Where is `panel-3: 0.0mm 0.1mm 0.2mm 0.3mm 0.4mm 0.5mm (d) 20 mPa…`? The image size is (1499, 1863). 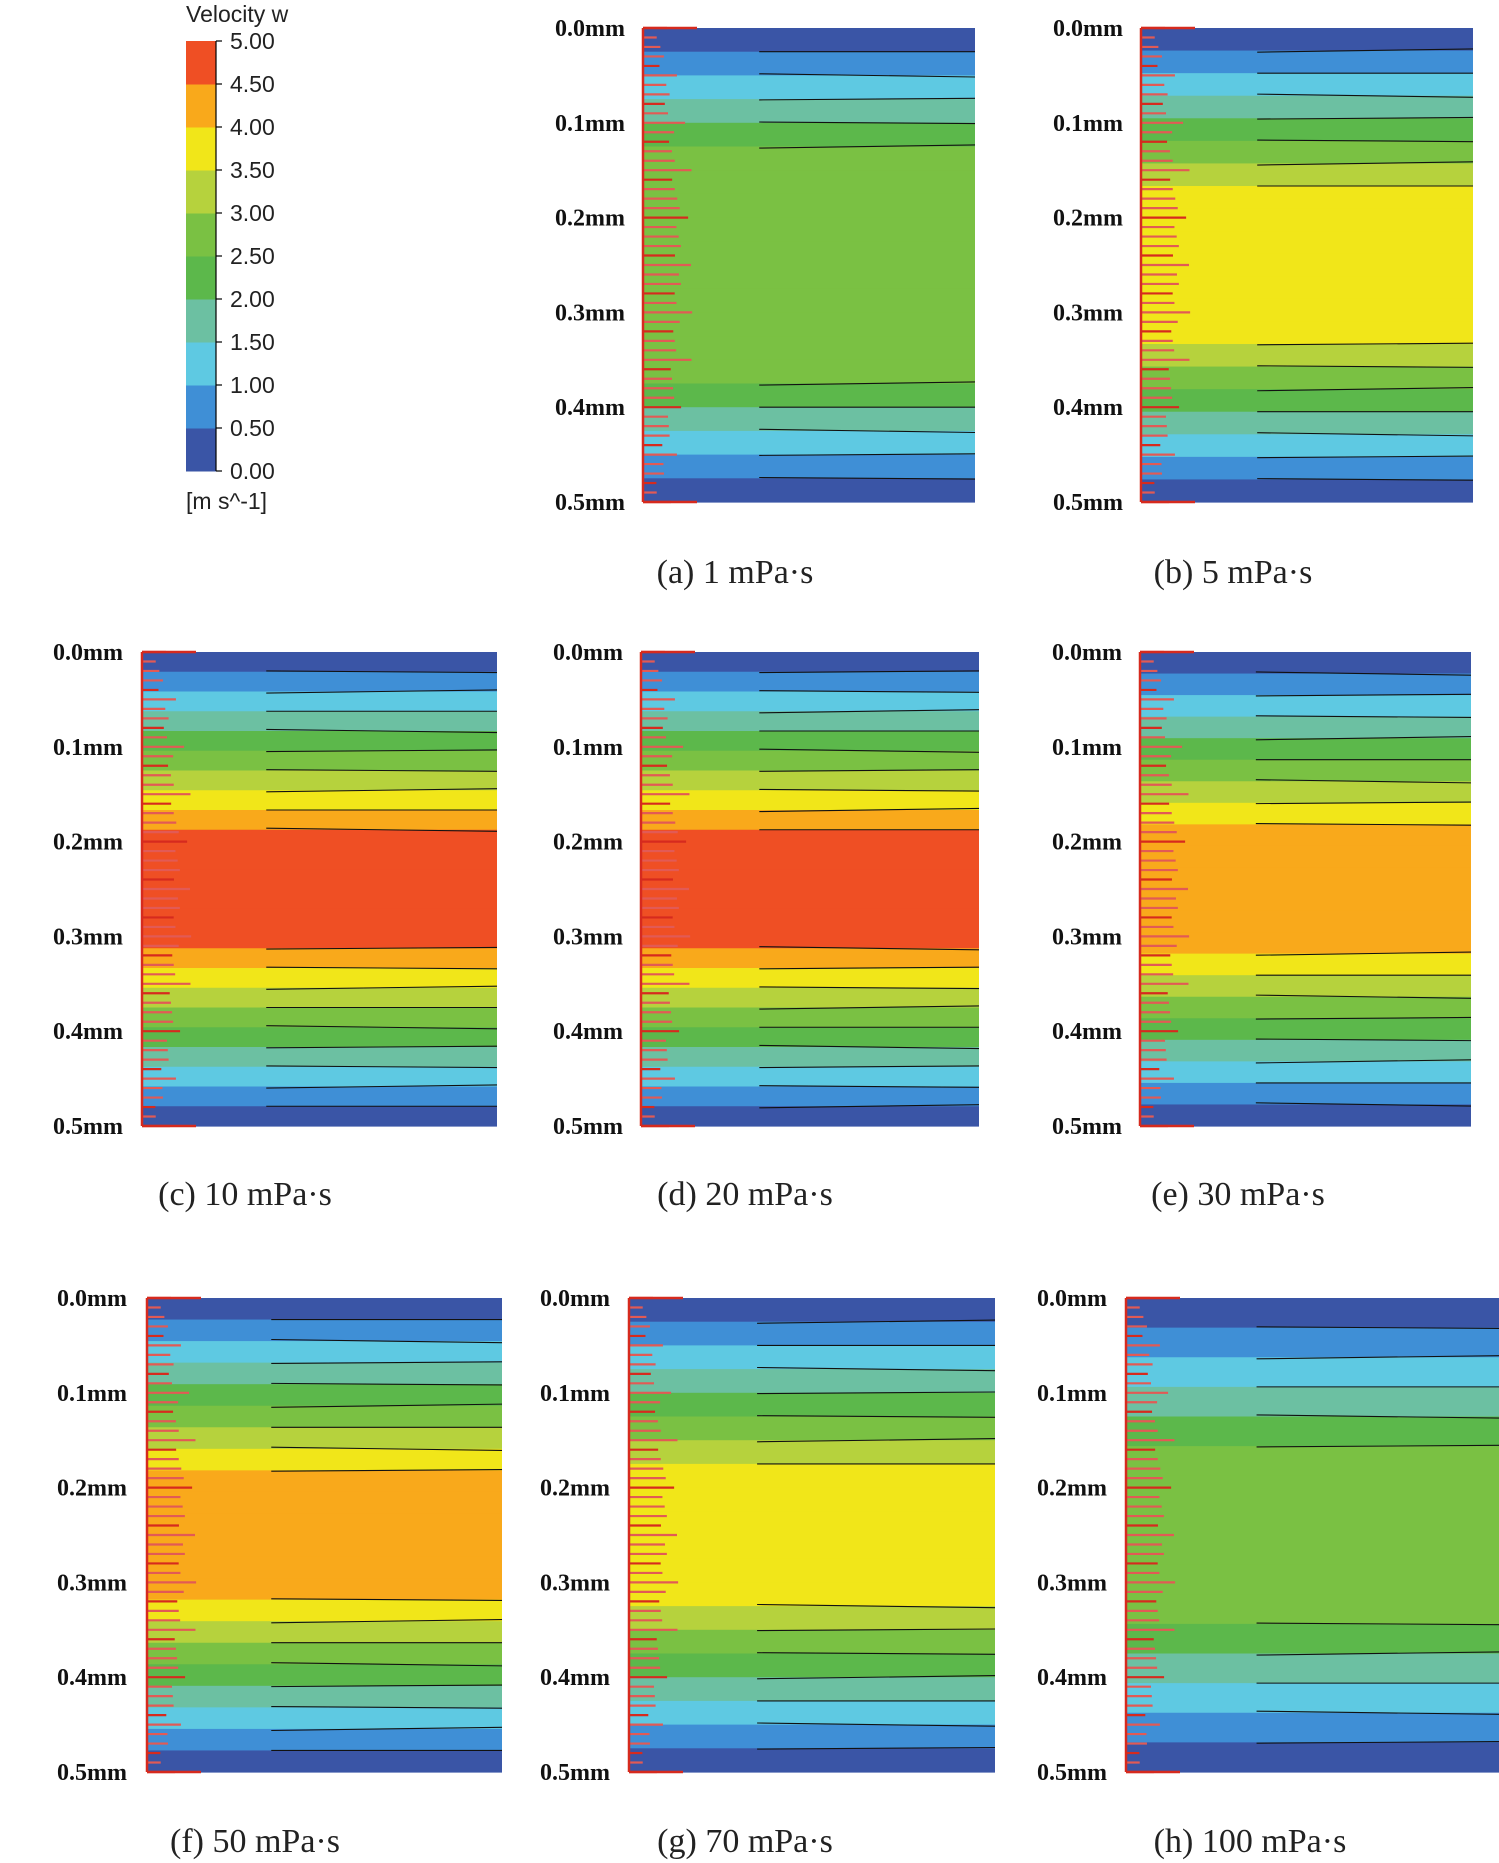 panel-3: 0.0mm 0.1mm 0.2mm 0.3mm 0.4mm 0.5mm (d) 20 mPa… is located at coordinates (766, 926).